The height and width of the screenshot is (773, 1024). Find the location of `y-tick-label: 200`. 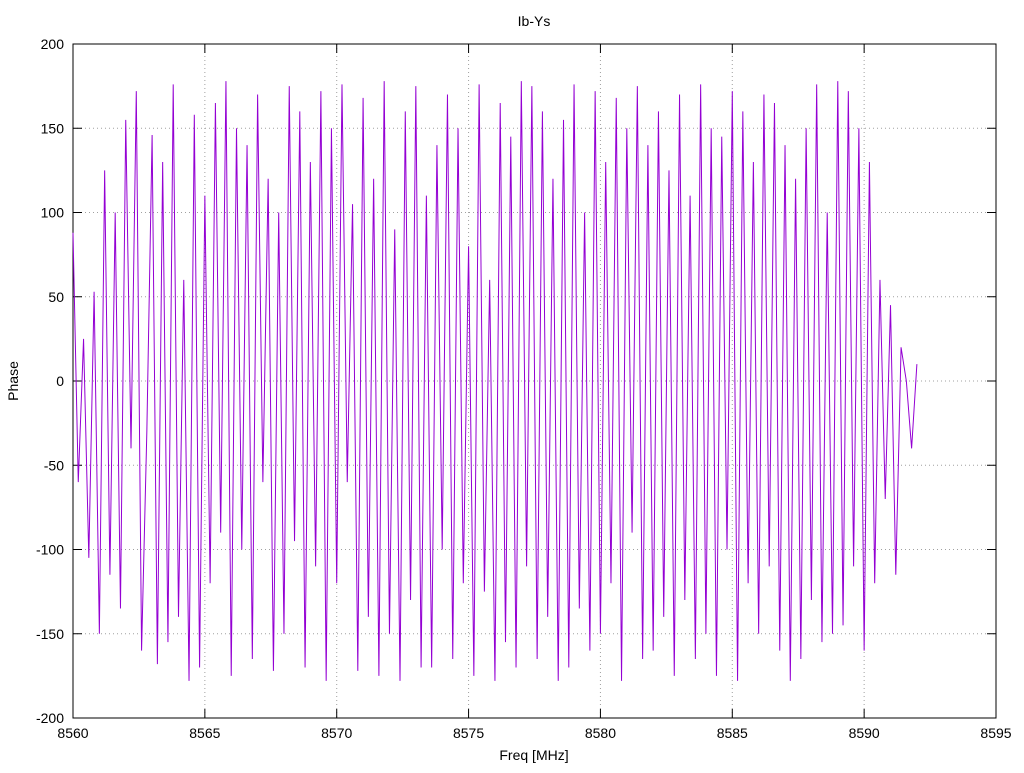

y-tick-label: 200 is located at coordinates (53, 44).